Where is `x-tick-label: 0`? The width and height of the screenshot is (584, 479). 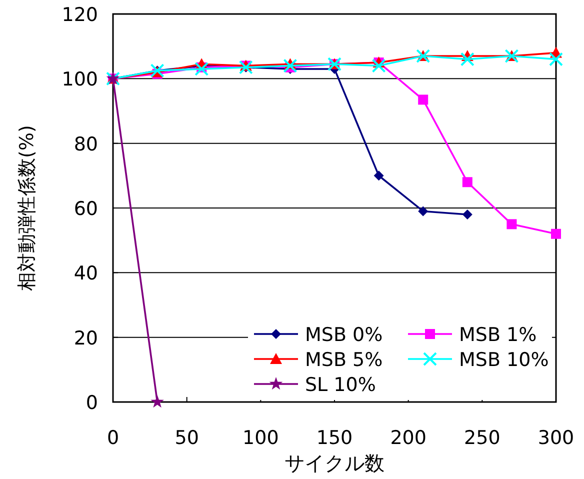 x-tick-label: 0 is located at coordinates (113, 438).